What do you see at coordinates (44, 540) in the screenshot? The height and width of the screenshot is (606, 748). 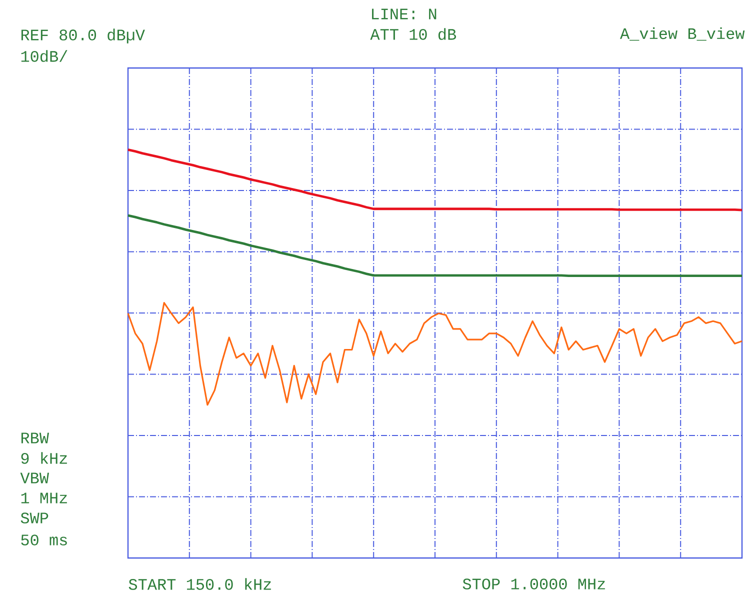 I see `text: 50 ms` at bounding box center [44, 540].